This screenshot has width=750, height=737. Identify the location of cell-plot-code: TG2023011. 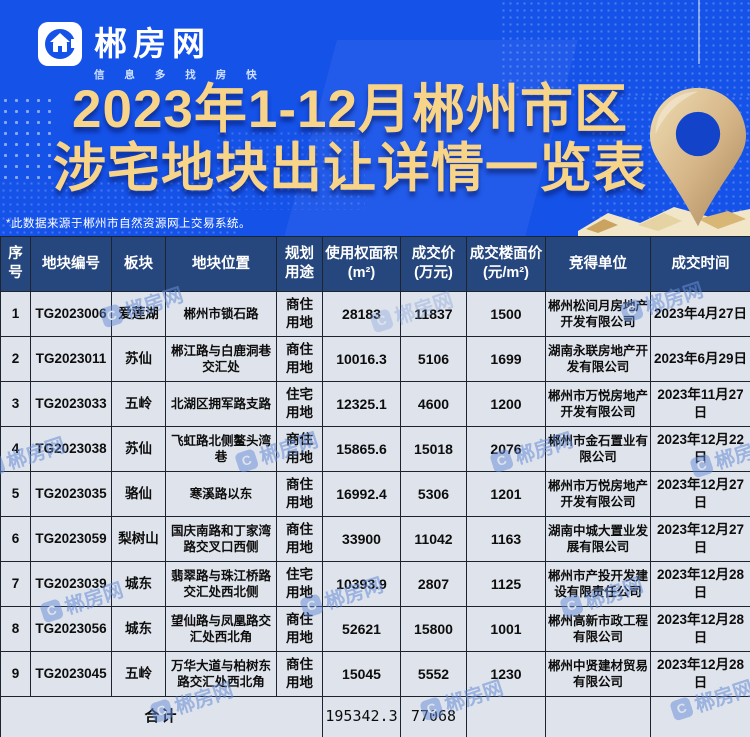
(71, 359).